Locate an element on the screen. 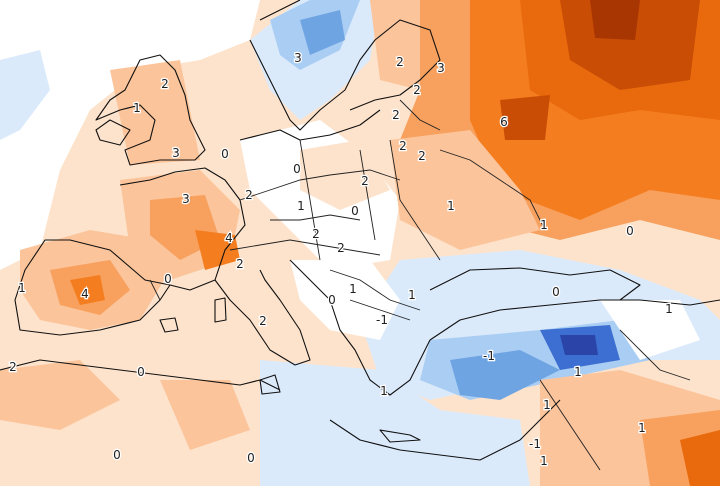 This screenshot has height=486, width=720. anomaly-value-label: 6 is located at coordinates (504, 122).